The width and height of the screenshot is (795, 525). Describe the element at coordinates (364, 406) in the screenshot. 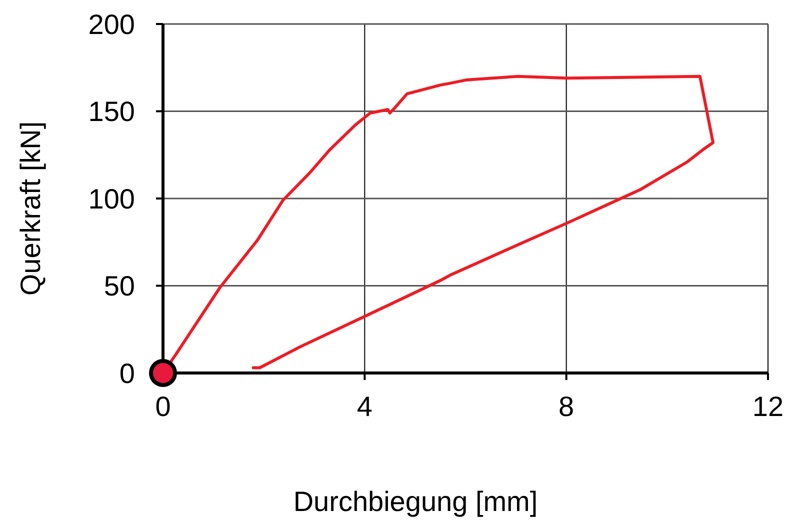

I see `x-tick-label: 4` at that location.